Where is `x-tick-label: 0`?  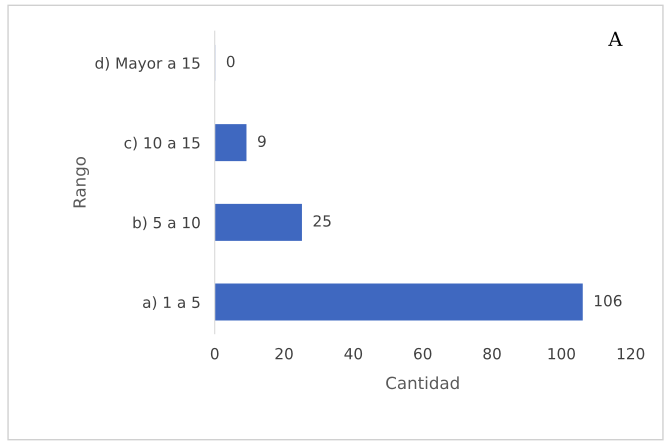 x-tick-label: 0 is located at coordinates (214, 354).